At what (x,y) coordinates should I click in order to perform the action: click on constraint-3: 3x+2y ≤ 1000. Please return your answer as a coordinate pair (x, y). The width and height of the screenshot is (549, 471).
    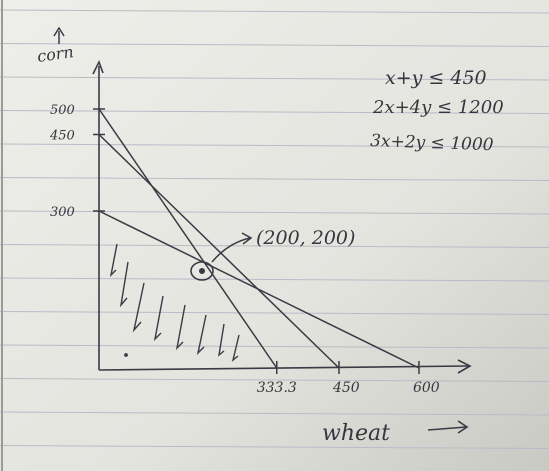
    Looking at the image, I should click on (432, 143).